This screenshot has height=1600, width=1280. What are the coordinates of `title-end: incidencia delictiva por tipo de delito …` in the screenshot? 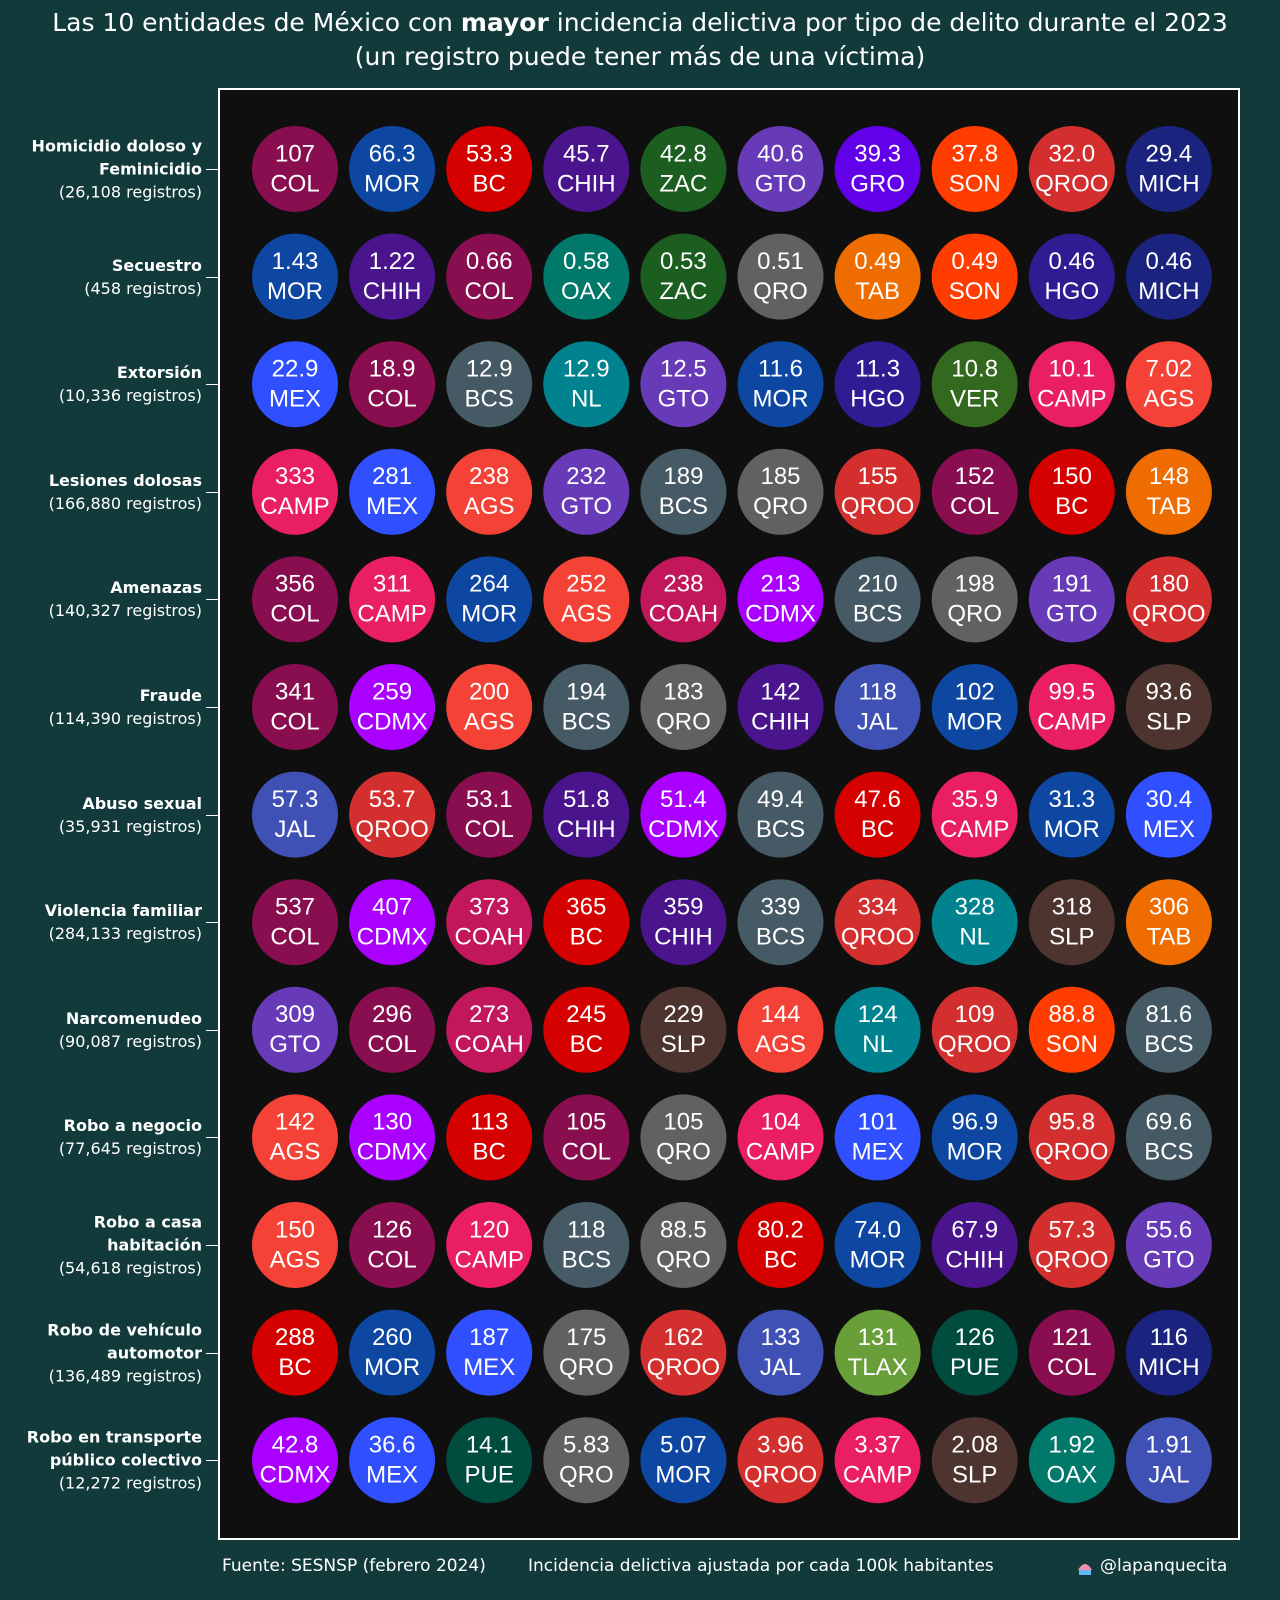 It's located at (892, 22).